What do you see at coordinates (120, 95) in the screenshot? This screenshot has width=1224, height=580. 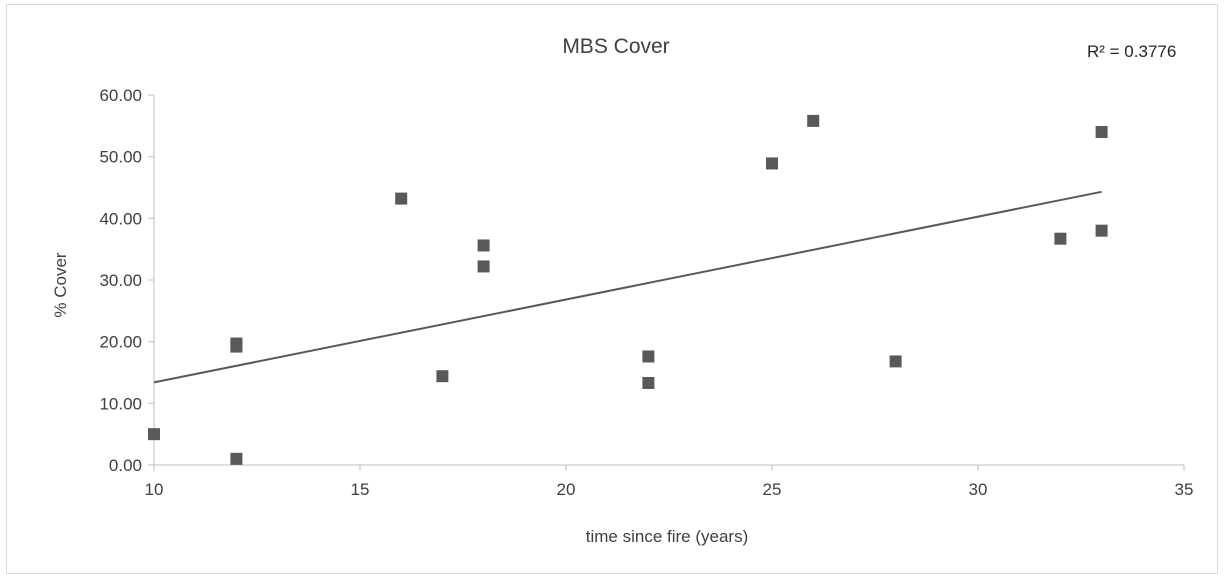 I see `y-tick-label: 60.00` at bounding box center [120, 95].